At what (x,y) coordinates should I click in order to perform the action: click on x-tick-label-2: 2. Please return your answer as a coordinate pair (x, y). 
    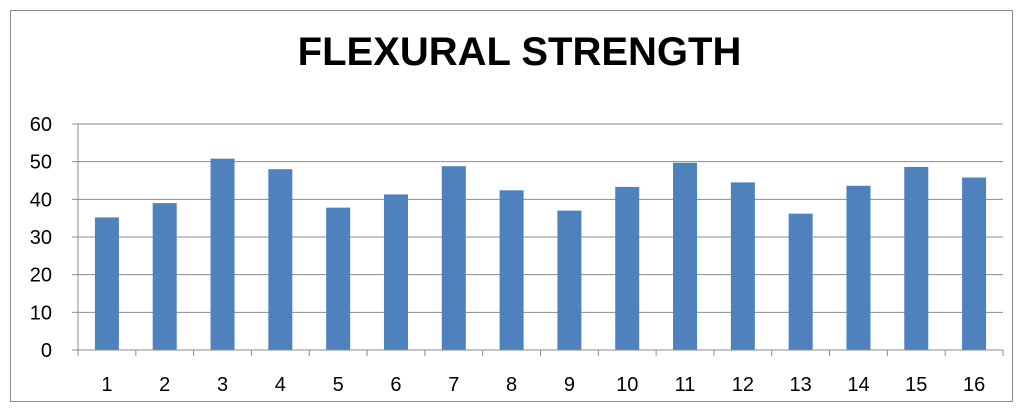
    Looking at the image, I should click on (164, 385).